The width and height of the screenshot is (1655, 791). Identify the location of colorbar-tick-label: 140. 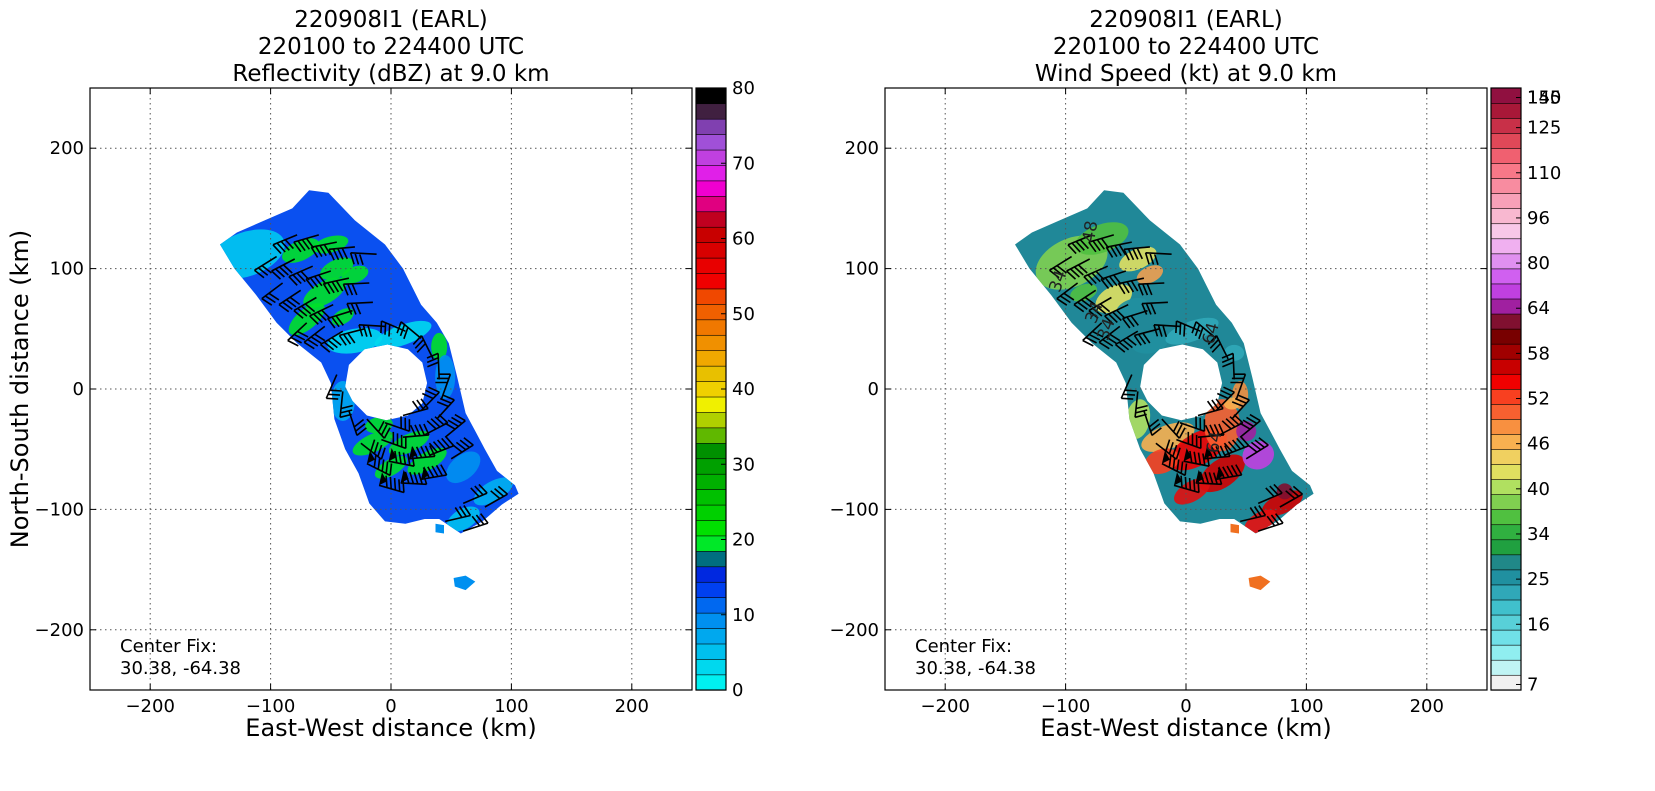
(1544, 98).